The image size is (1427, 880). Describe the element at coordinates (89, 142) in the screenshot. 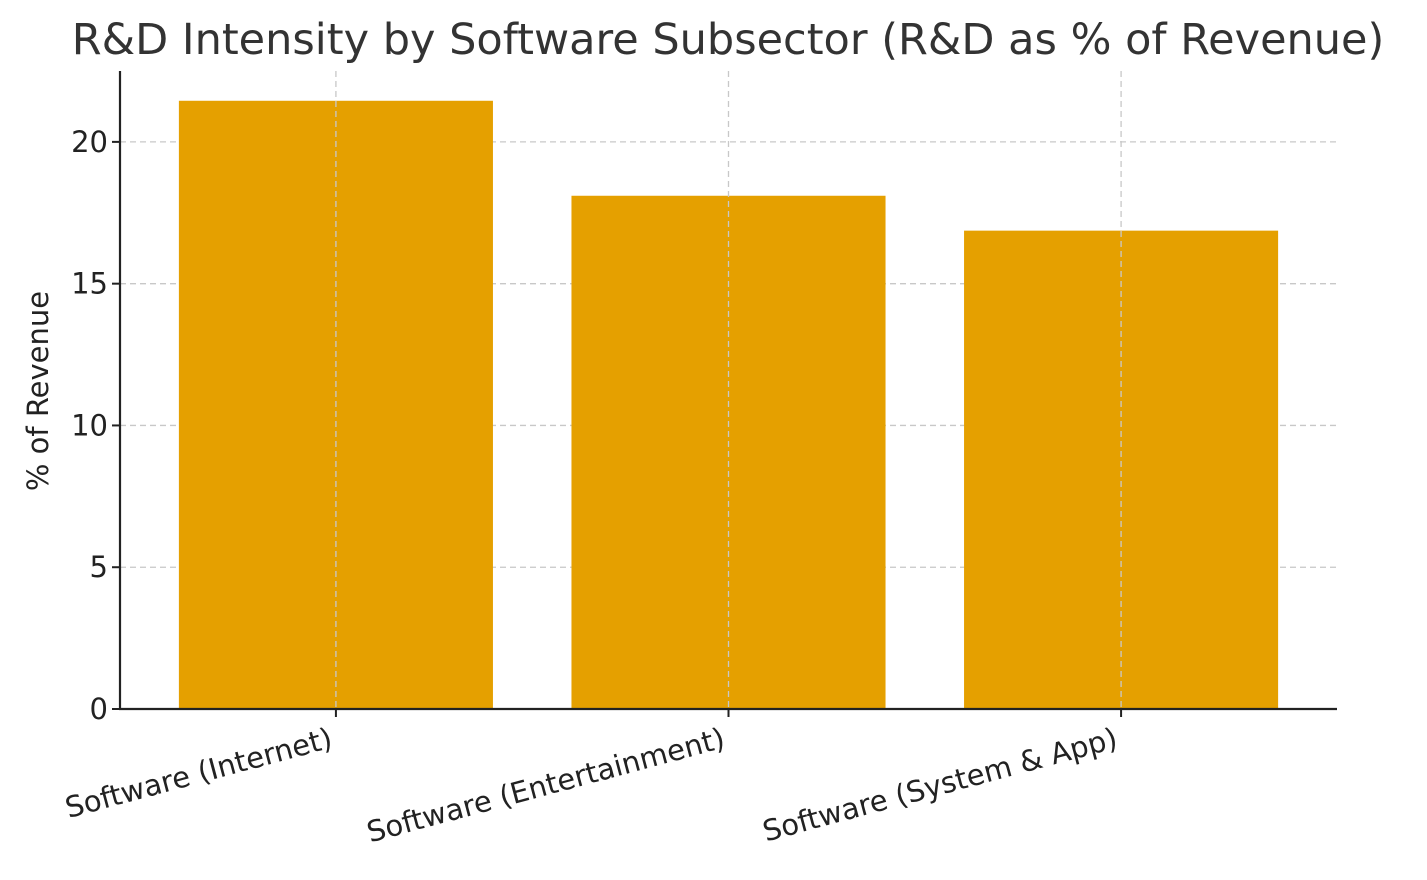

I see `y-tick-label-4: 20` at that location.